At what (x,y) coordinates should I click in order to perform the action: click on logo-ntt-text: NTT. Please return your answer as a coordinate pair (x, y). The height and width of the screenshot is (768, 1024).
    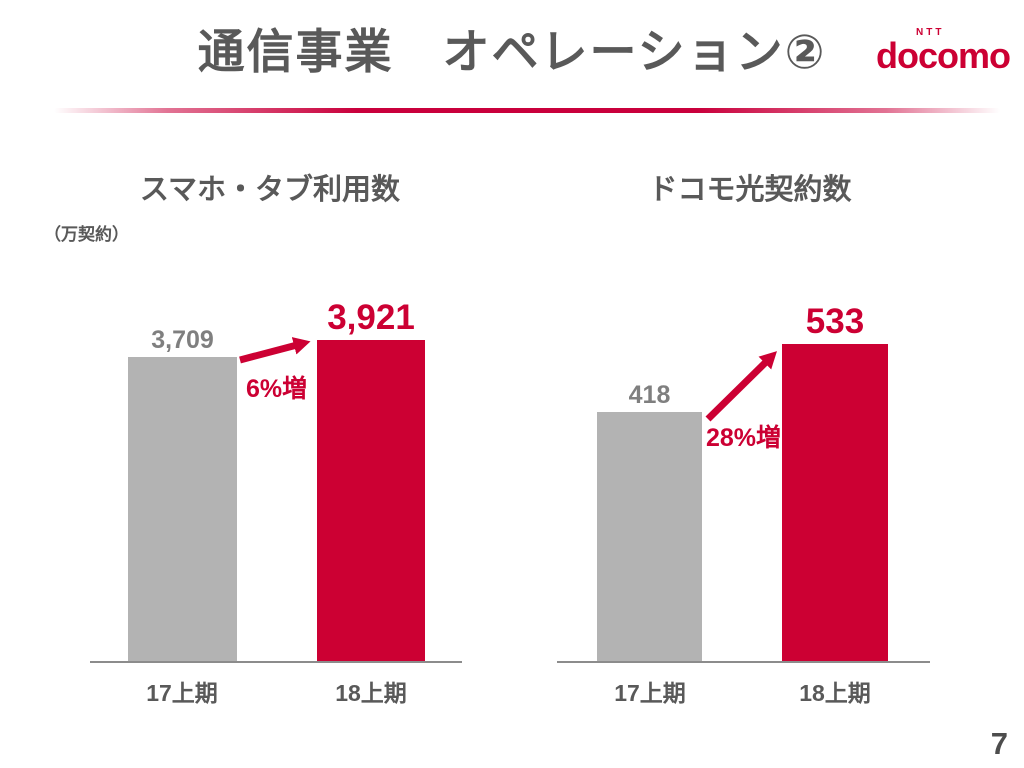
    Looking at the image, I should click on (930, 32).